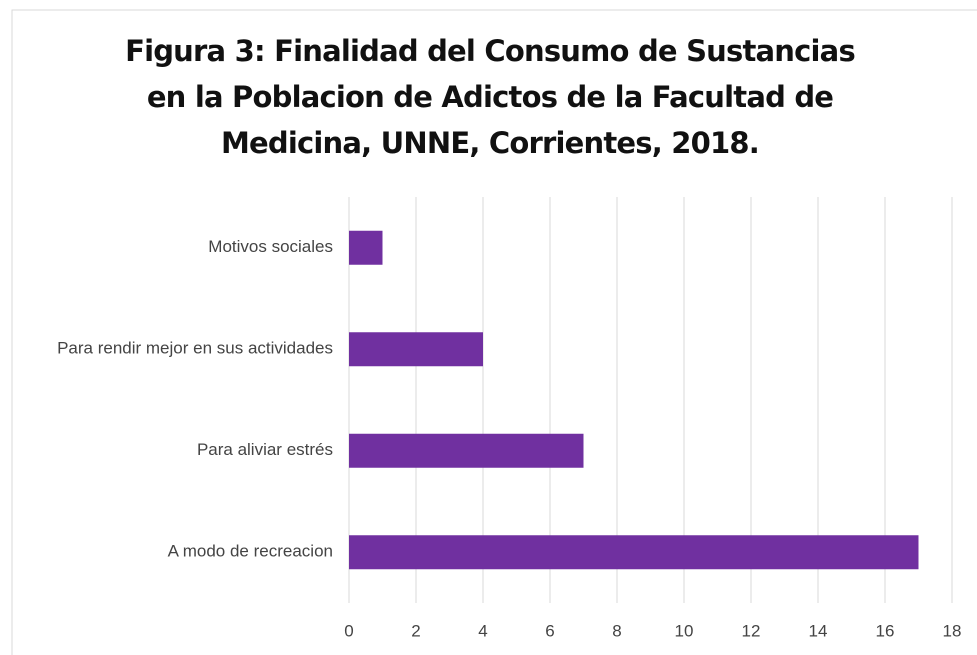 The width and height of the screenshot is (977, 655). I want to click on x-tick-label: 4, so click(482, 630).